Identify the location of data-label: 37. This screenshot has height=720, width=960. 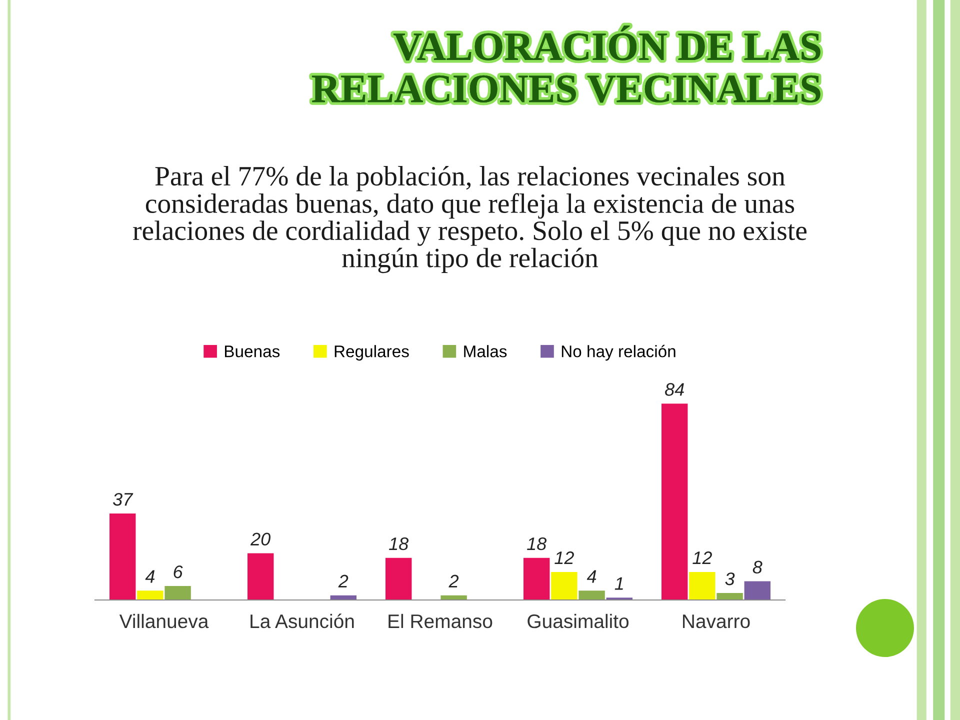
(123, 499).